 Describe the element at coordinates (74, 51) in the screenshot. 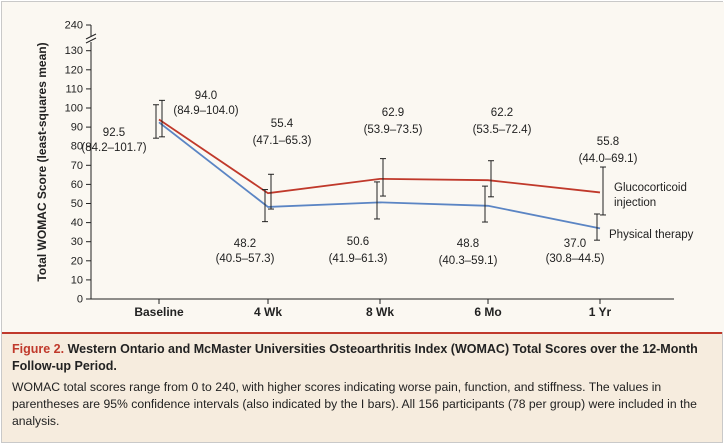

I see `y-tick-label: 130` at that location.